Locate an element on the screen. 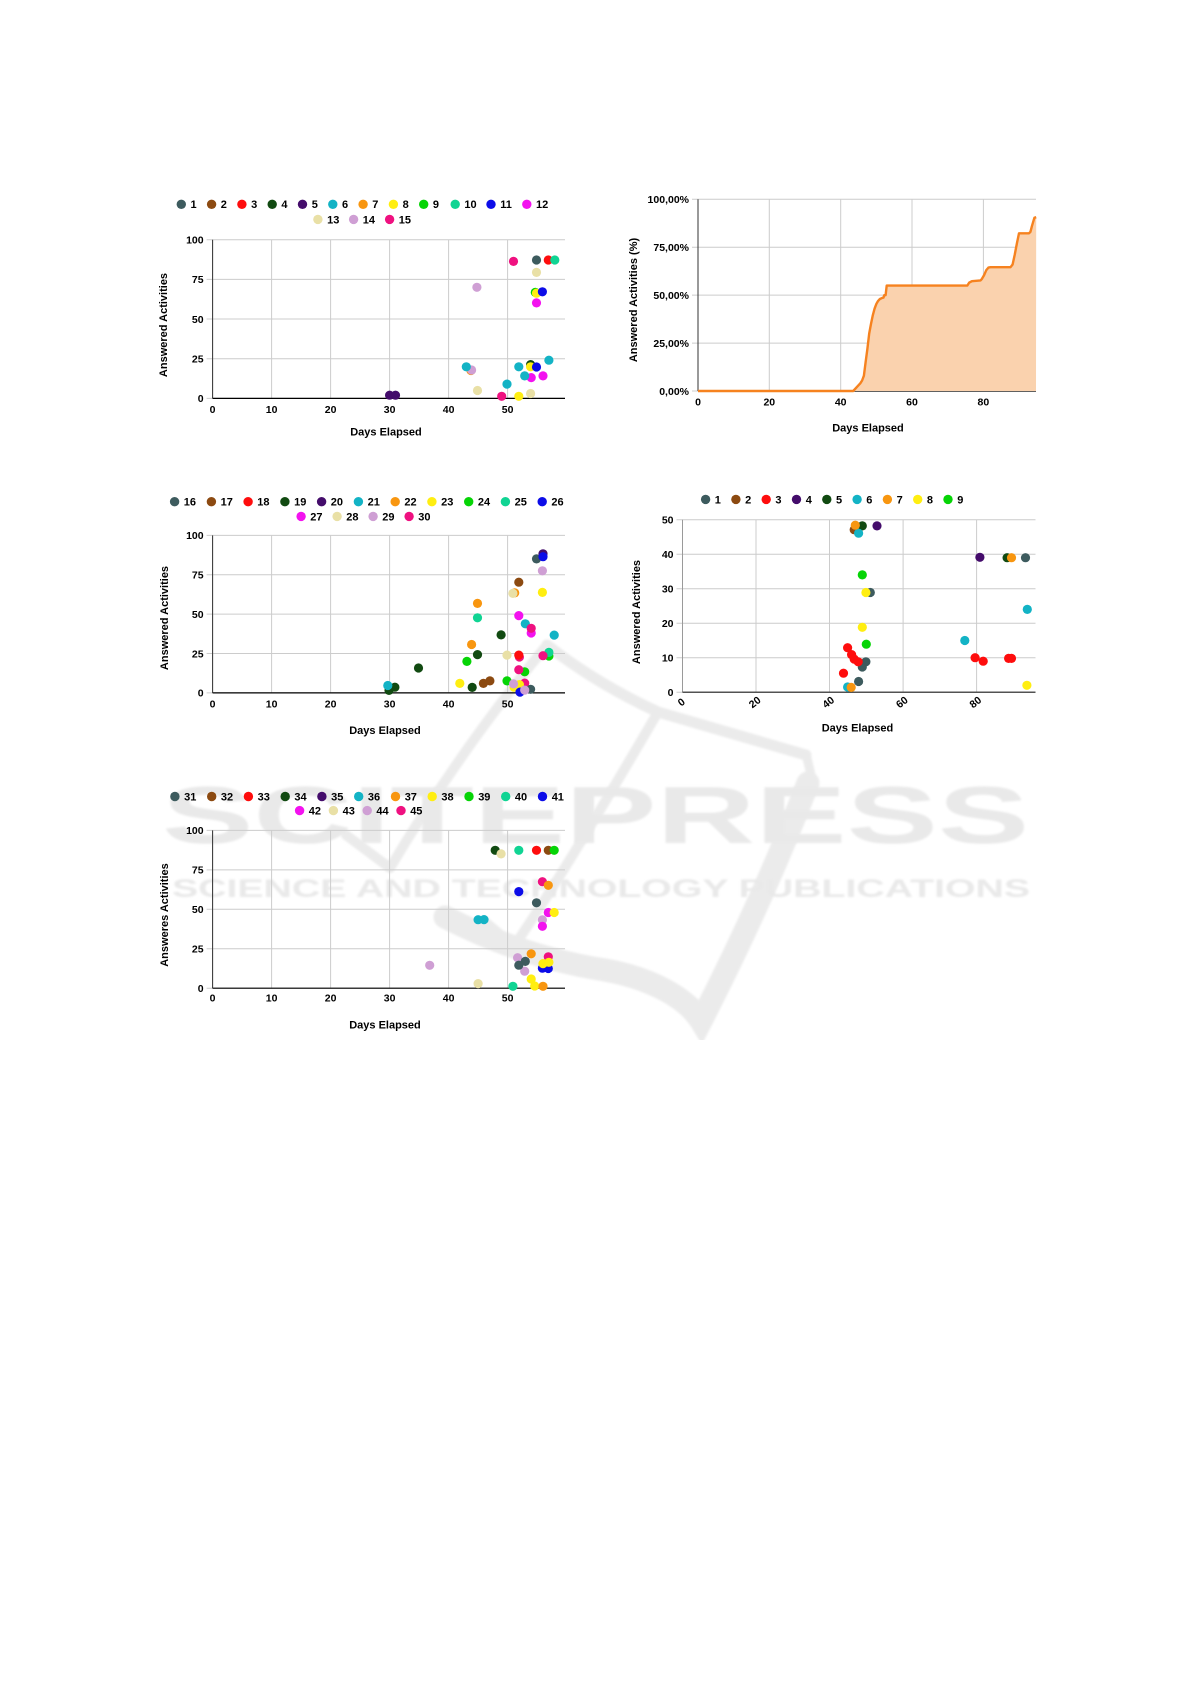 This screenshot has width=1191, height=1689. svg-text: 15 is located at coordinates (405, 220).